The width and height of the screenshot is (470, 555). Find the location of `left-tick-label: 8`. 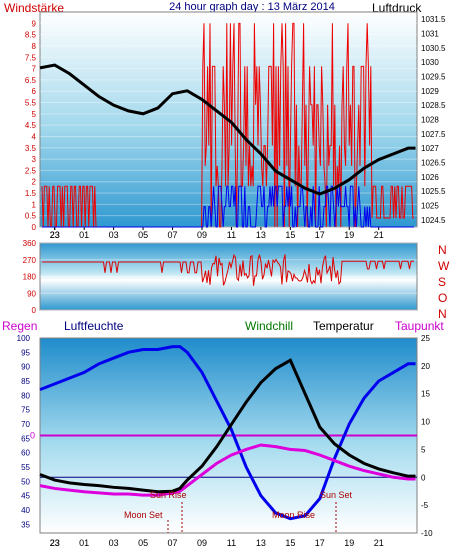

left-tick-label: 8 is located at coordinates (34, 46).